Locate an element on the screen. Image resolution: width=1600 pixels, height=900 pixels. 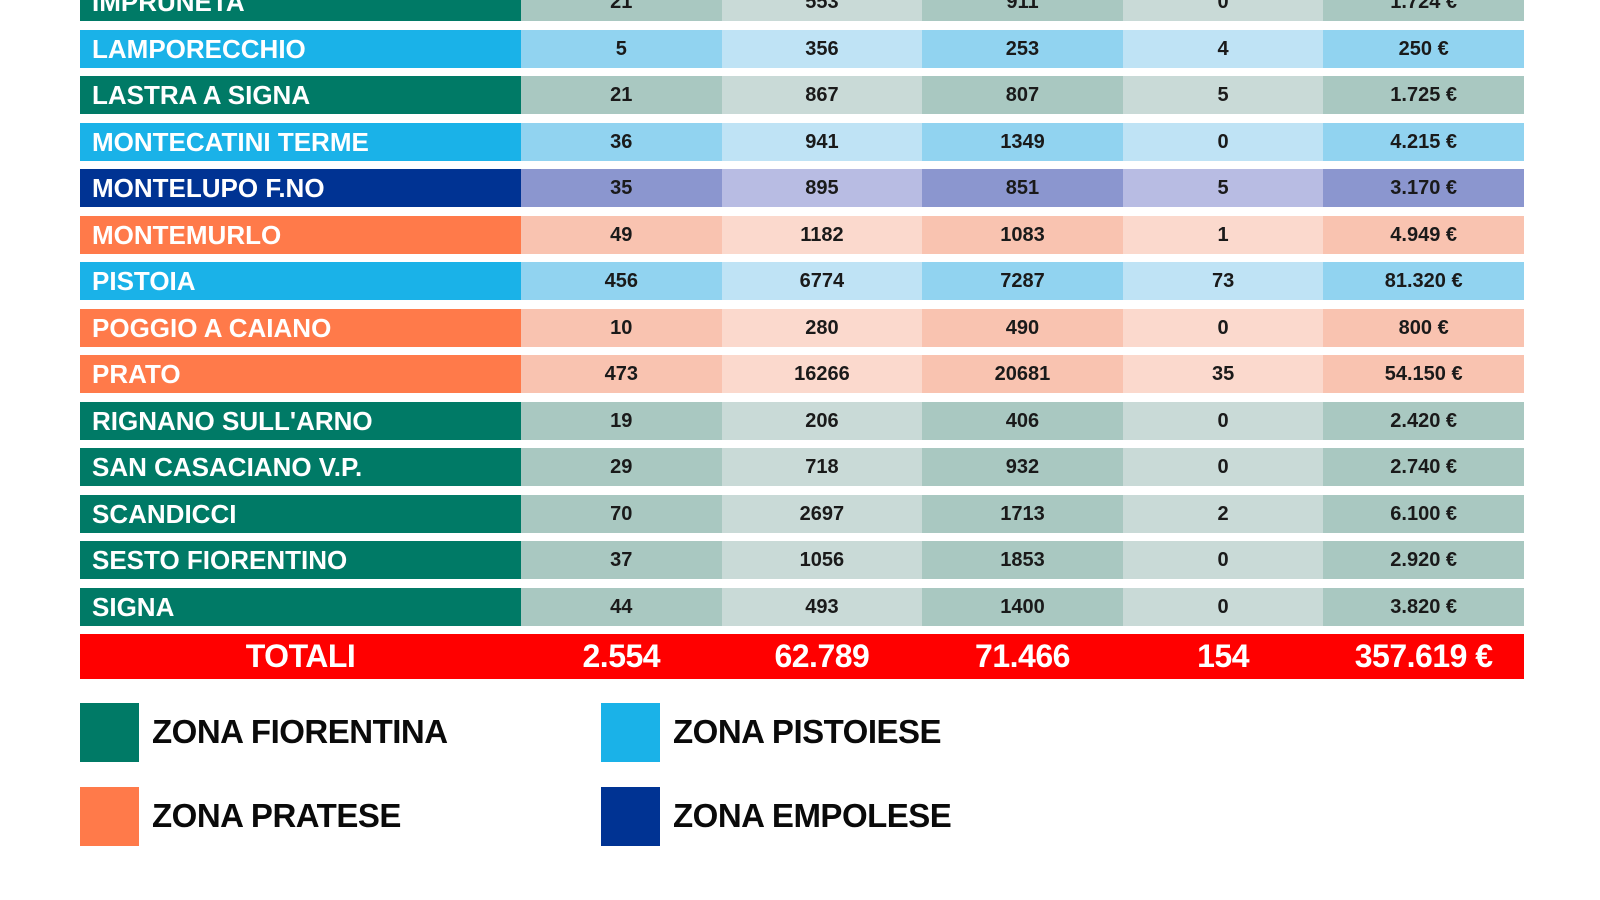
table-cell-col5: 800 € is located at coordinates (1423, 327).